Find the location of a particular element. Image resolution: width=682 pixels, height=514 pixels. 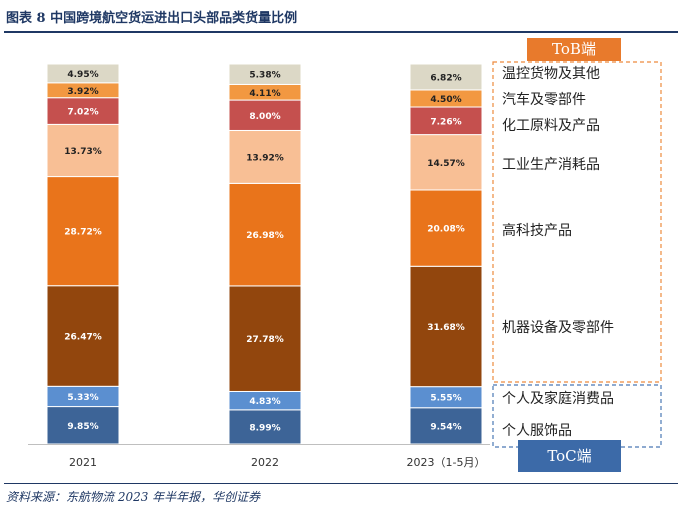

legend-item: 汽车及零部件 is located at coordinates (544, 99).